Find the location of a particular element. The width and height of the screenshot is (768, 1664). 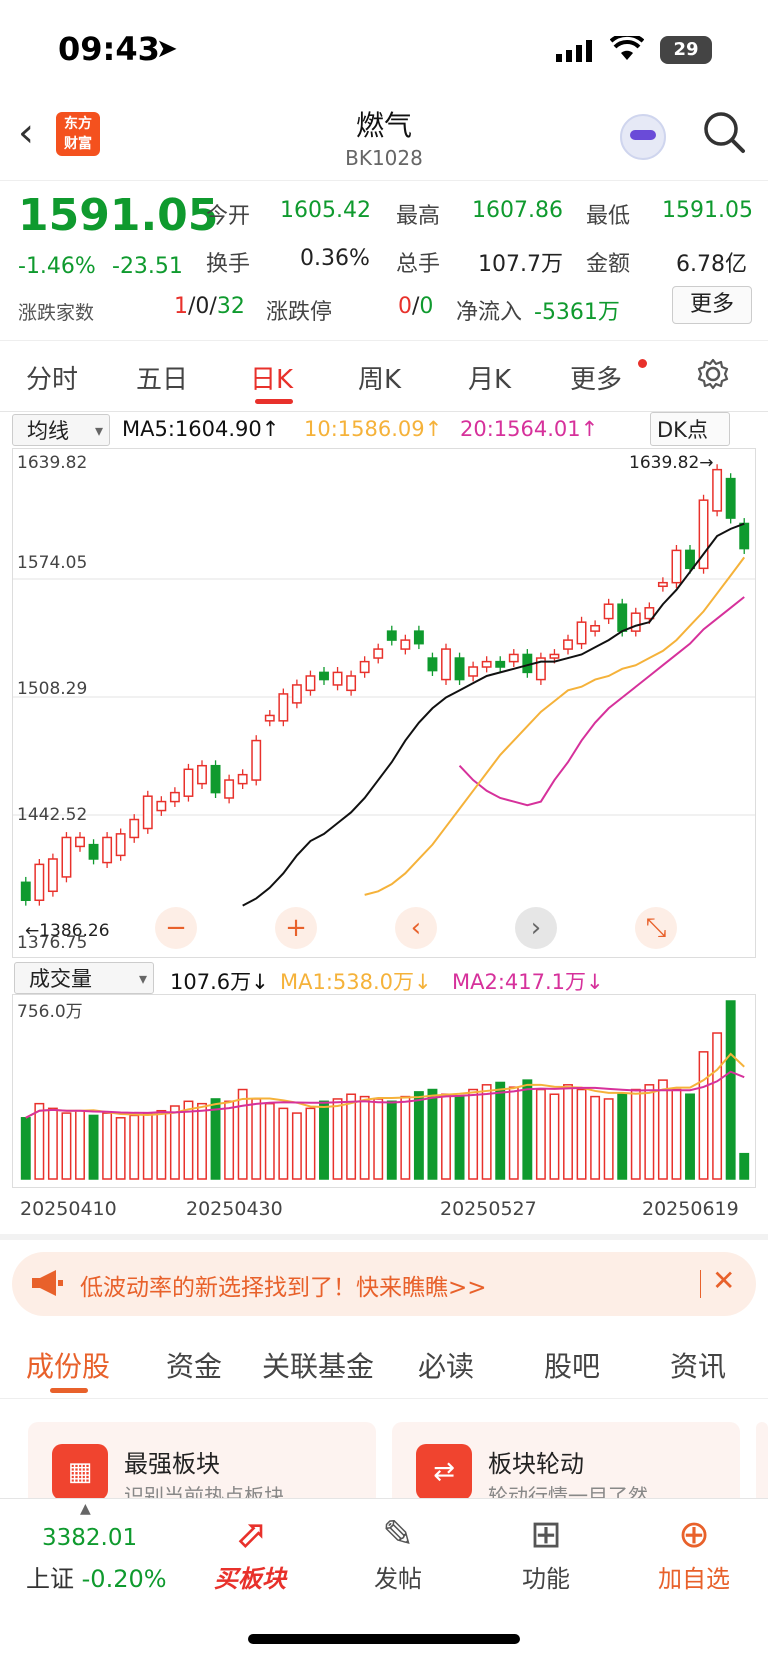

index-quote: 上证 -0.20% is located at coordinates (96, 1576).